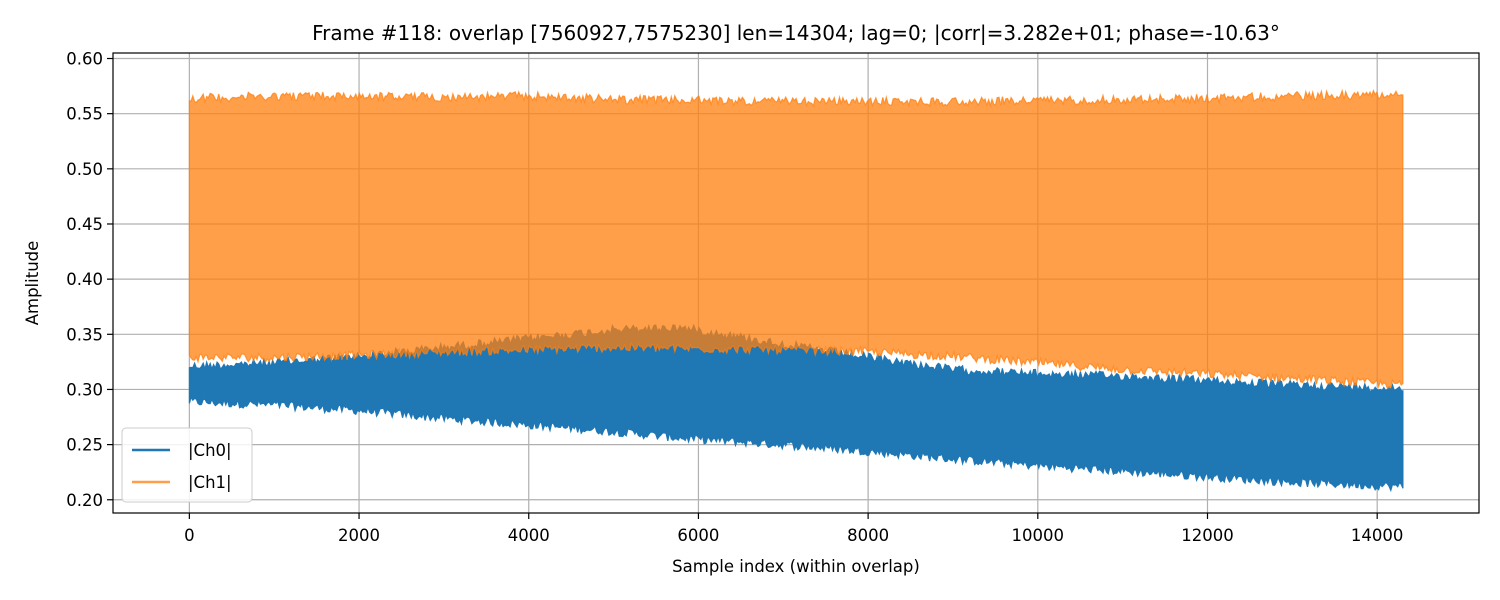  Describe the element at coordinates (210, 482) in the screenshot. I see `legend-entry: |Ch1|` at that location.